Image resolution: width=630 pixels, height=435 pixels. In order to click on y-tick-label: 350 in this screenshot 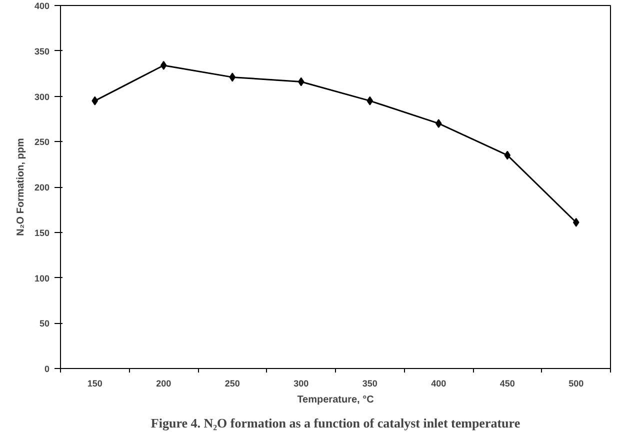, I will do `click(42, 51)`.